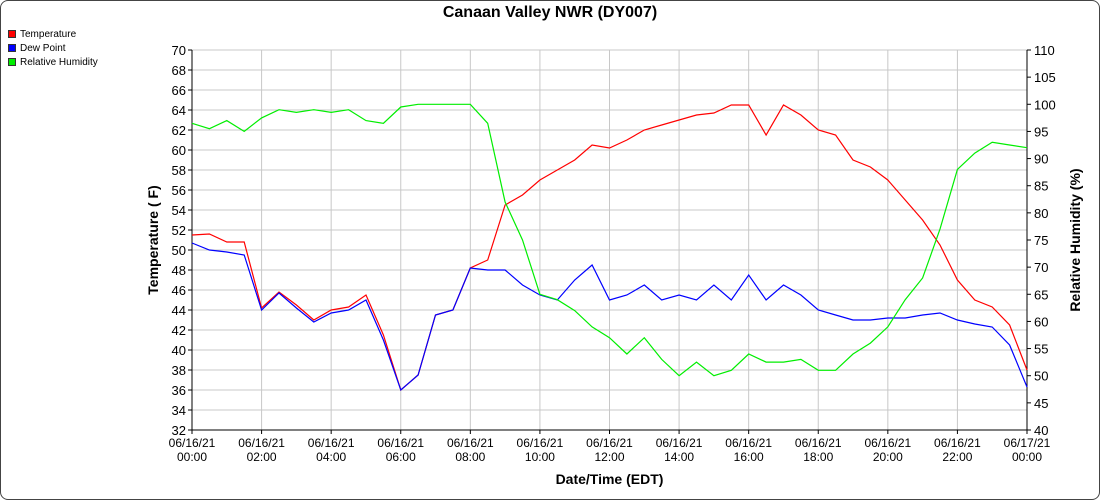 This screenshot has width=1100, height=500. What do you see at coordinates (179, 50) in the screenshot?
I see `y-tick-label: 70` at bounding box center [179, 50].